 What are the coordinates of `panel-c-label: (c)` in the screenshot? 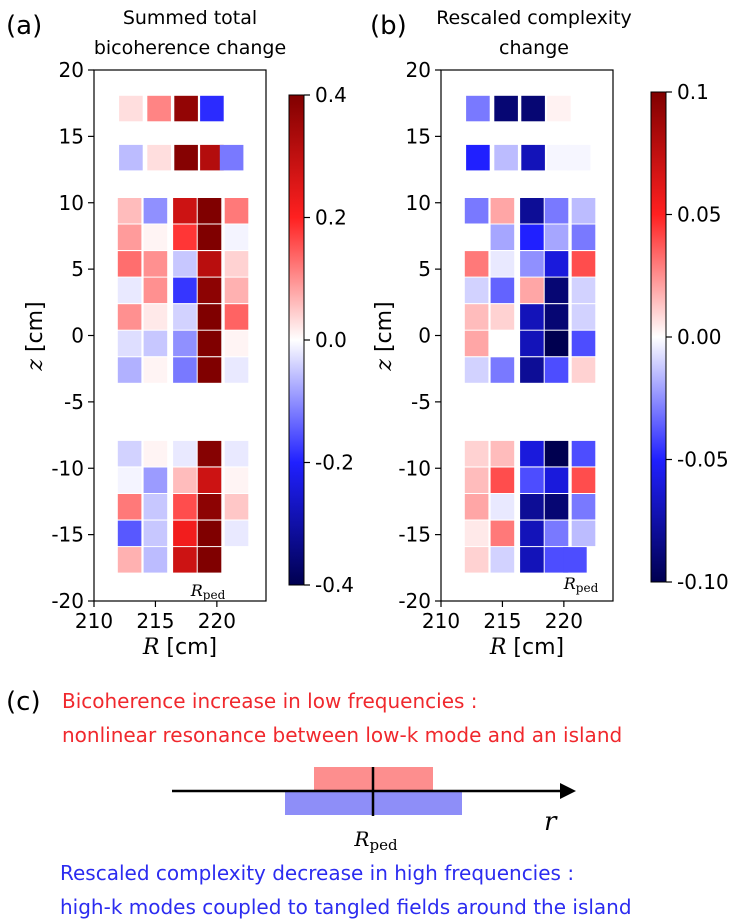 It's located at (23, 702).